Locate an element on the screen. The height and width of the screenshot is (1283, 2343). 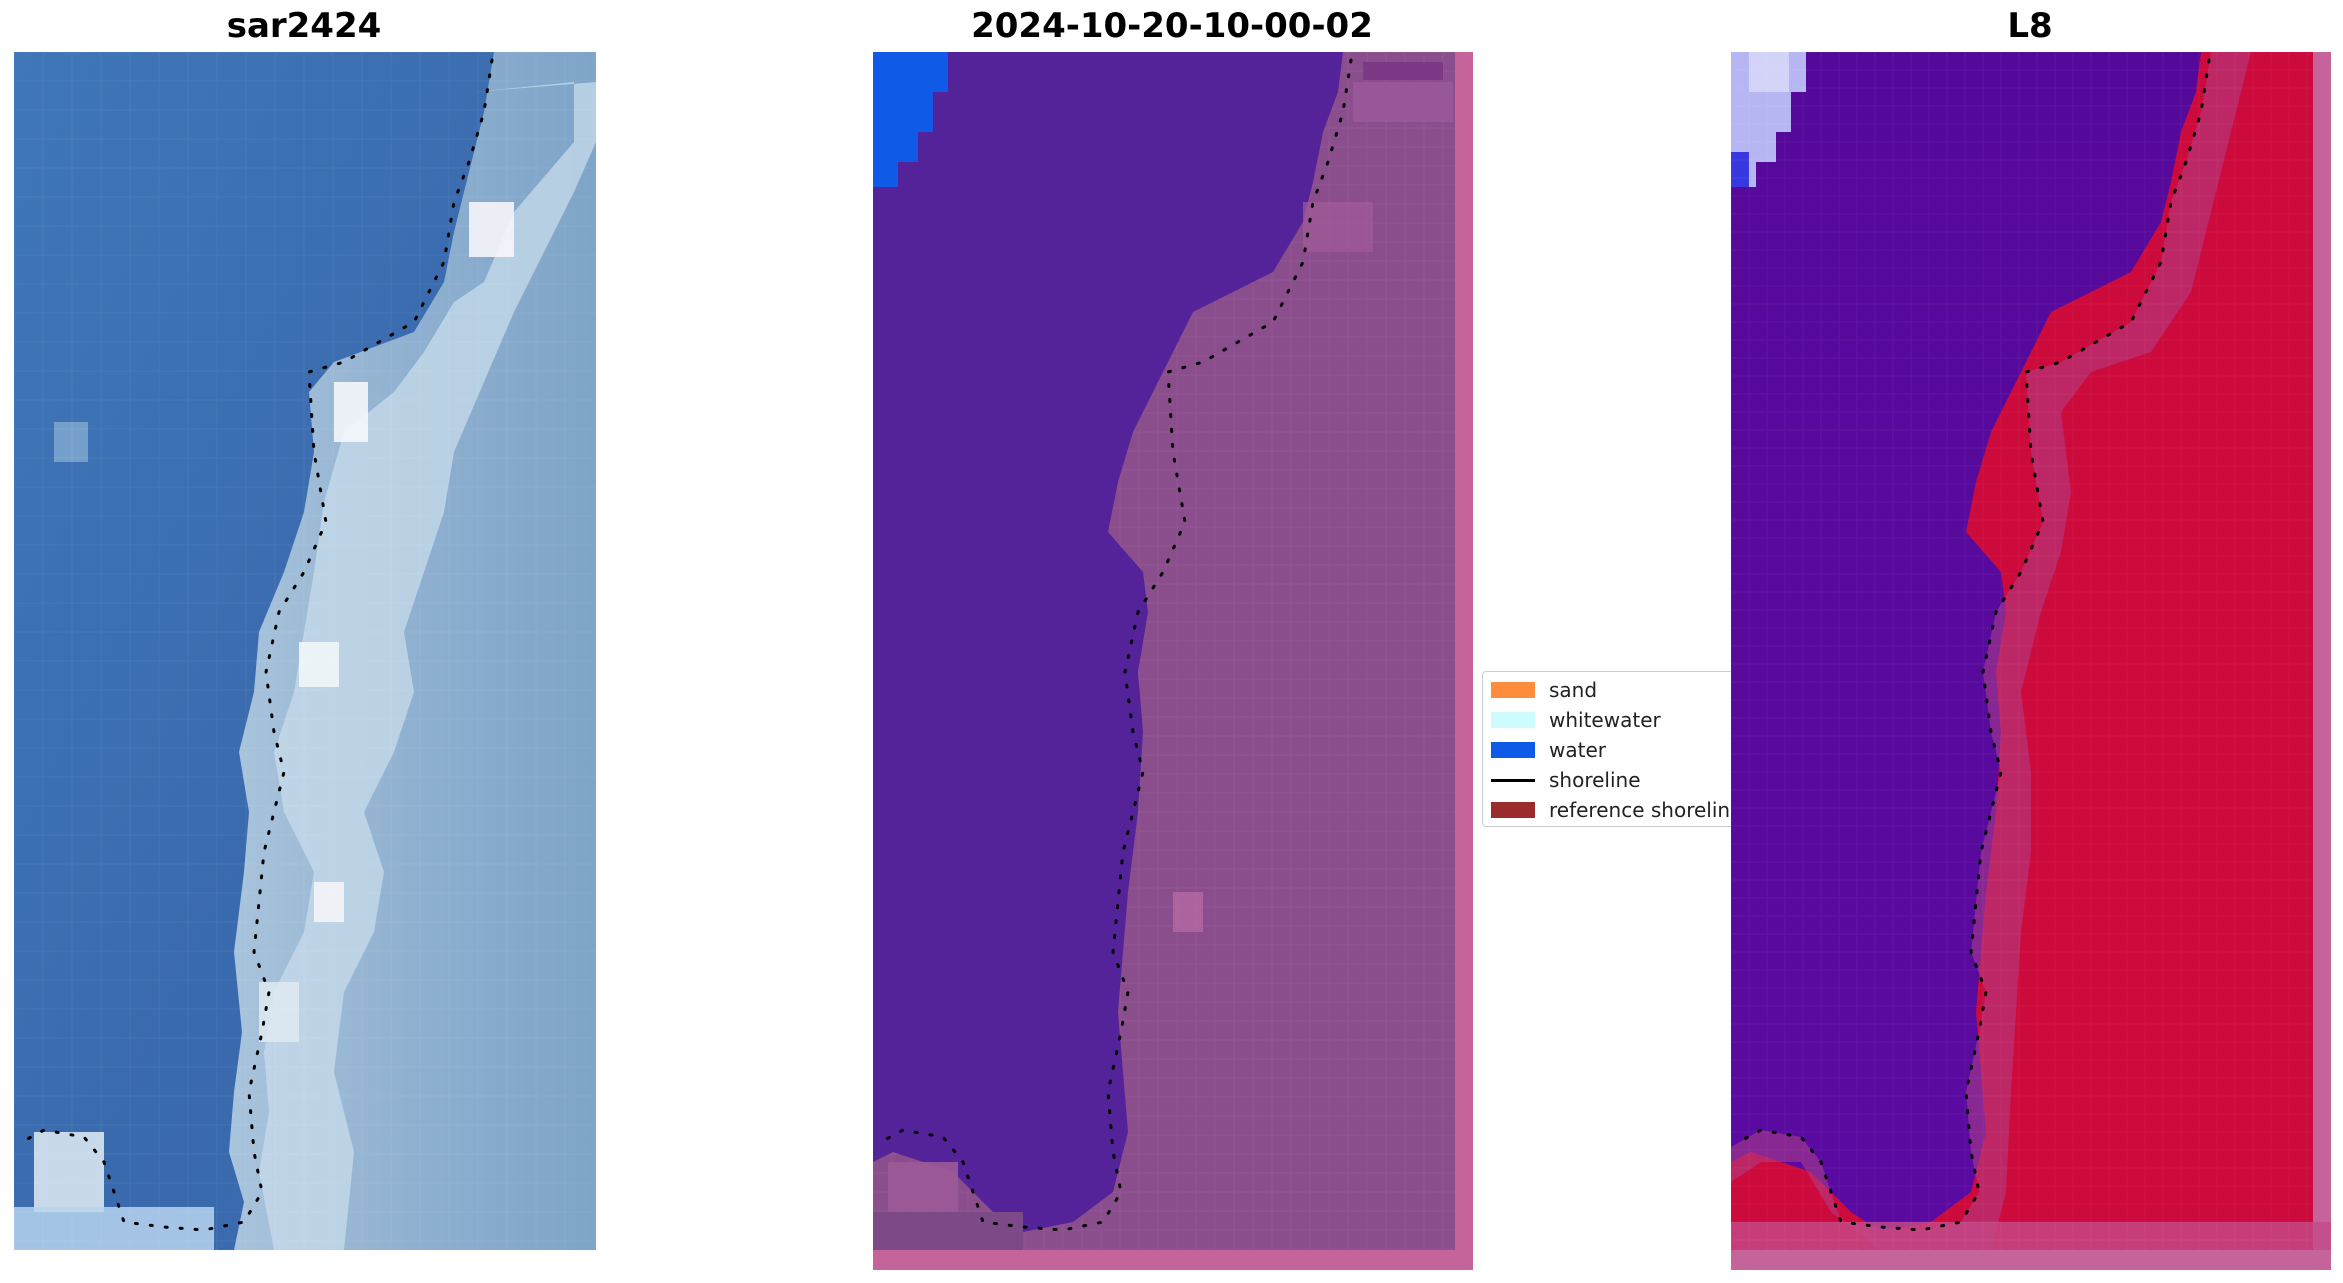
panel-title-ndwi: L8 is located at coordinates (2030, 26).